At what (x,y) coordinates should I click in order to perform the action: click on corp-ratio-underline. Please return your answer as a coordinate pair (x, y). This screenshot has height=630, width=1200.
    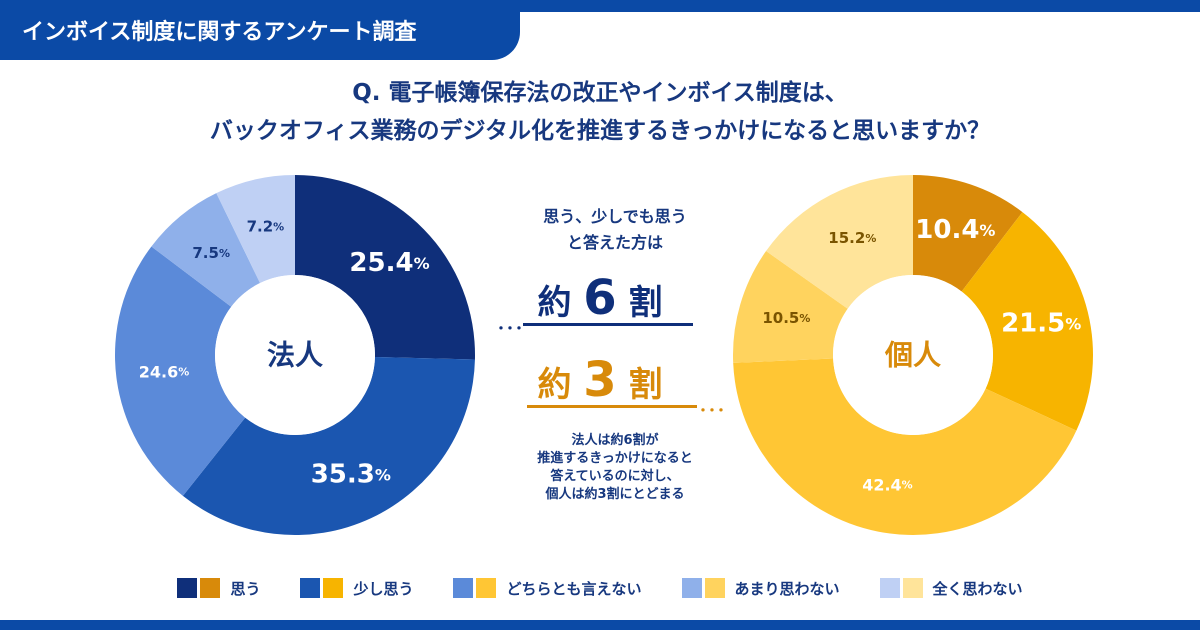
    Looking at the image, I should click on (608, 324).